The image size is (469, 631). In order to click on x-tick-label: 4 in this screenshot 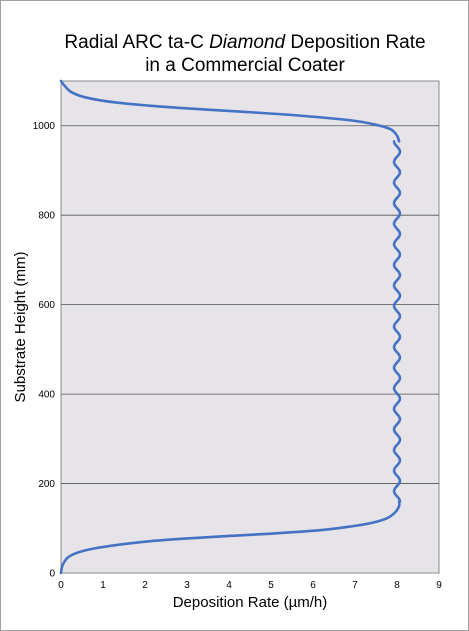, I will do `click(229, 585)`.